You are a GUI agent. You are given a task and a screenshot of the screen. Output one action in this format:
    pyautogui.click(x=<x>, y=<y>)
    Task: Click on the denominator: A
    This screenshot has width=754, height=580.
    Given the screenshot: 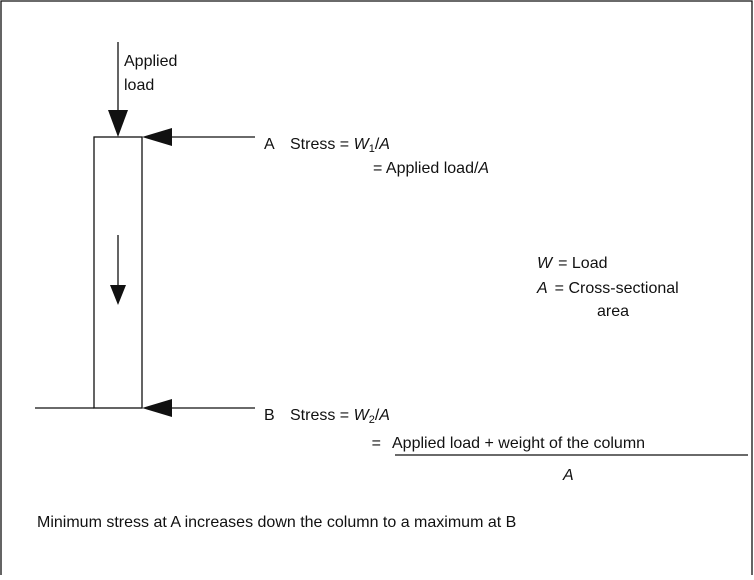 What is the action you would take?
    pyautogui.click(x=568, y=475)
    